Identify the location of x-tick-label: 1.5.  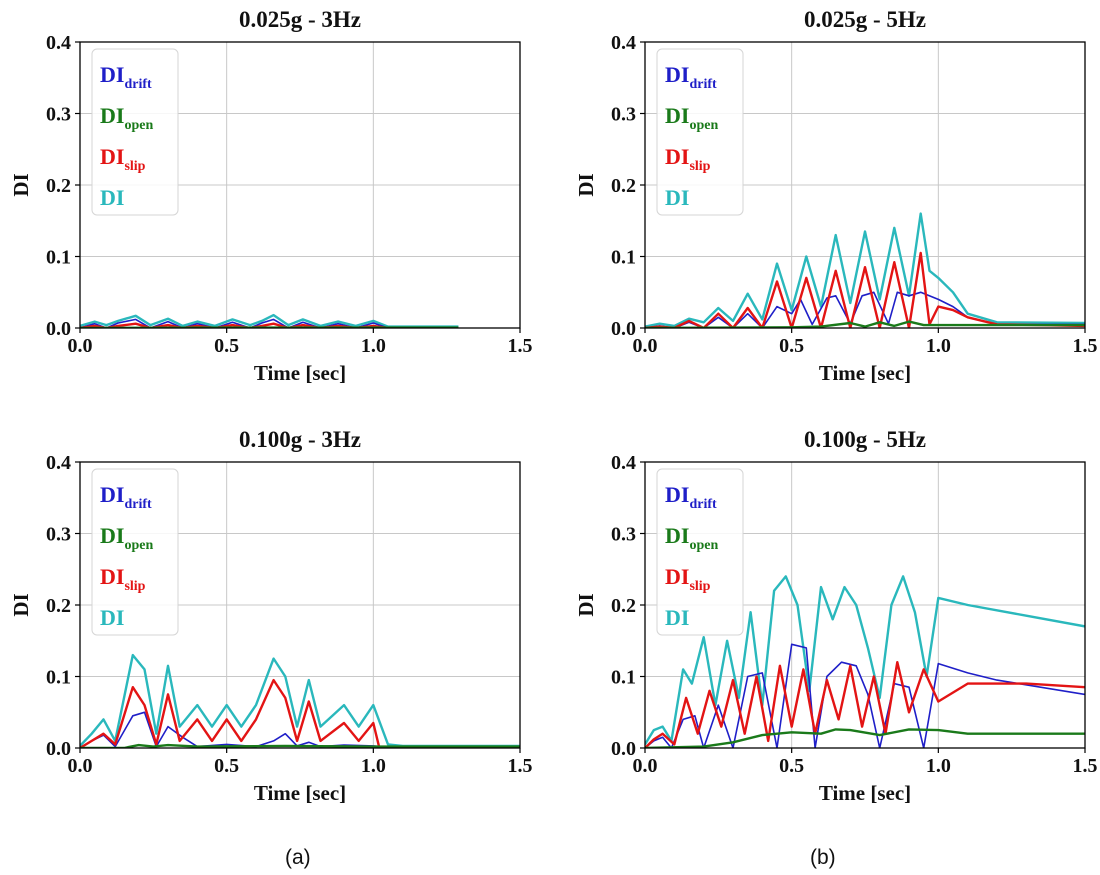
(520, 346).